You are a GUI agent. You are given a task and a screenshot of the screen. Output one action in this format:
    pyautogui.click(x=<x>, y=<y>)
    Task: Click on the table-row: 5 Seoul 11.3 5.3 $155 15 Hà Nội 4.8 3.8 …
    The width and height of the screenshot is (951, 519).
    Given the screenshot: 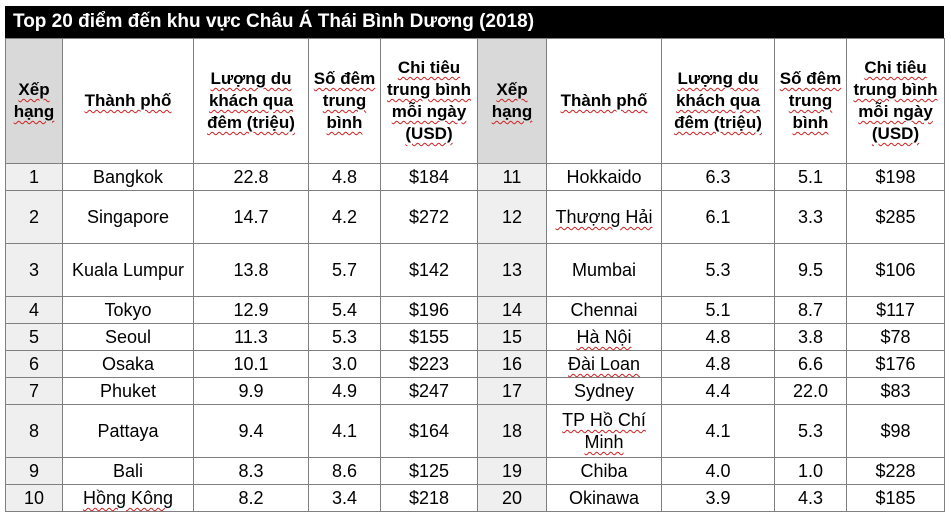 What is the action you would take?
    pyautogui.click(x=475, y=337)
    